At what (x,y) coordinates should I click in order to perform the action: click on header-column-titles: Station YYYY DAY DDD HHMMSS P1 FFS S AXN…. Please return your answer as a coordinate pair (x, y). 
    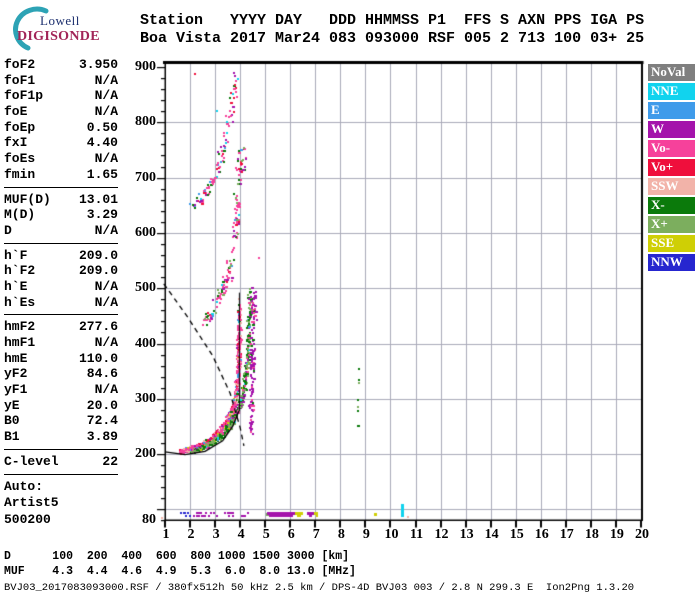
    Looking at the image, I should click on (392, 20).